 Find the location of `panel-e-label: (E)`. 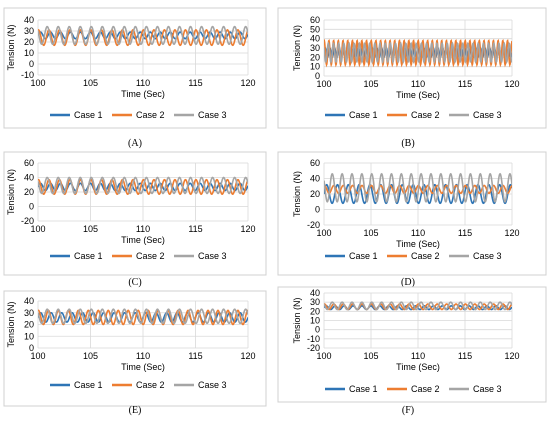

panel-e-label: (E) is located at coordinates (135, 410).